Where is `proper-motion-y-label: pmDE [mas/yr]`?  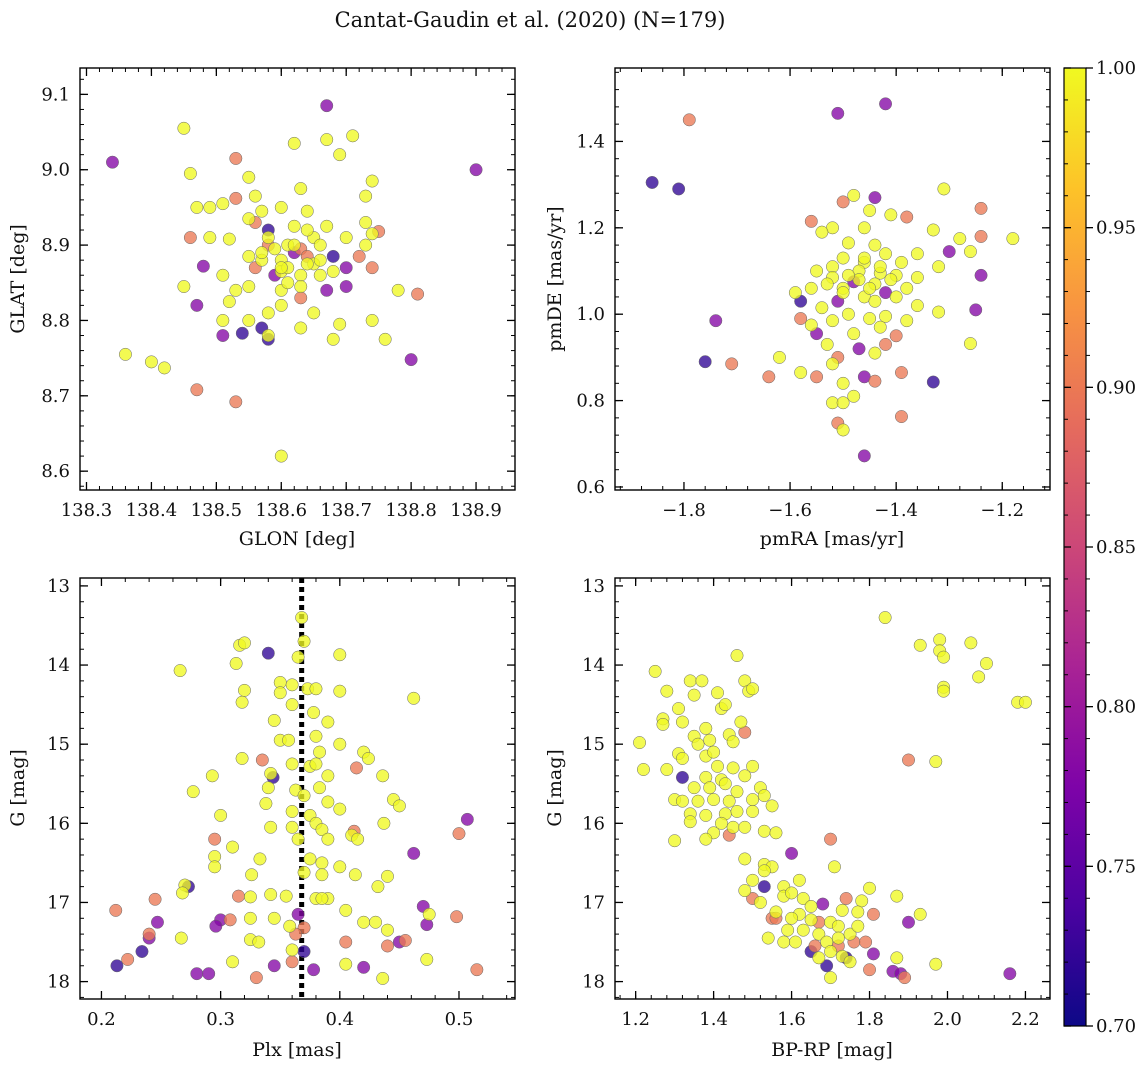 proper-motion-y-label: pmDE [mas/yr] is located at coordinates (555, 278).